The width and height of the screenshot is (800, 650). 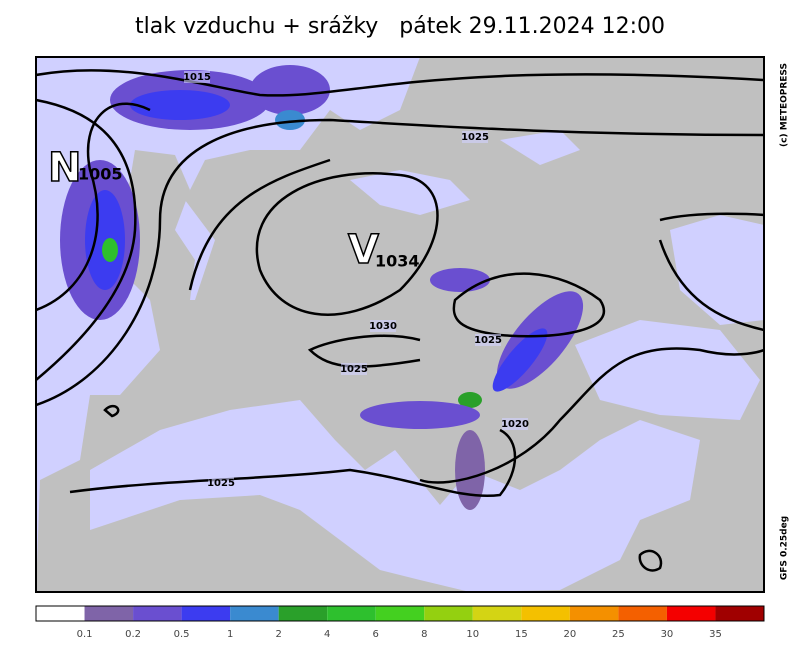 What do you see at coordinates (133, 634) in the screenshot?
I see `legend-label: 0.2` at bounding box center [133, 634].